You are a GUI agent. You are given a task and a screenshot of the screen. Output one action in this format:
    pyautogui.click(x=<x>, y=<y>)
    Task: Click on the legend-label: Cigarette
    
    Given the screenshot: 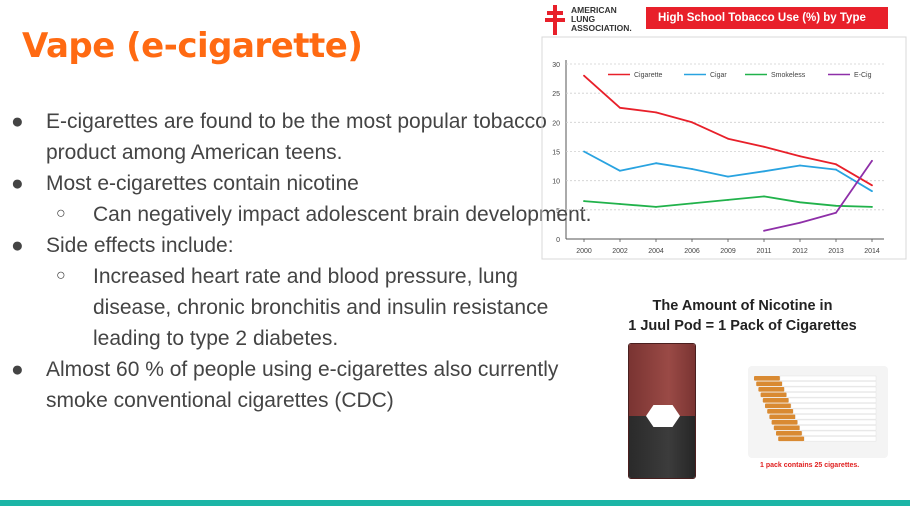 What is the action you would take?
    pyautogui.click(x=648, y=75)
    